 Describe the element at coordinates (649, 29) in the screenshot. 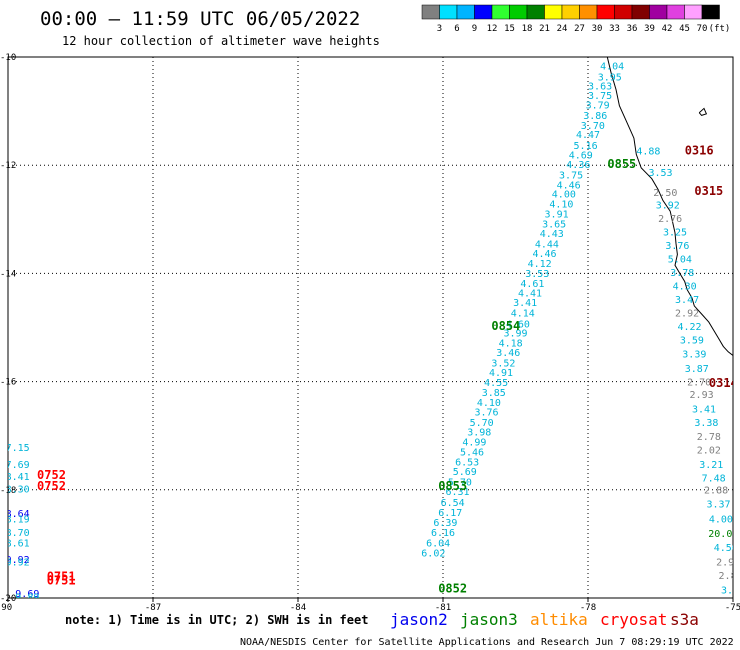

I see `scale-label: 39` at that location.